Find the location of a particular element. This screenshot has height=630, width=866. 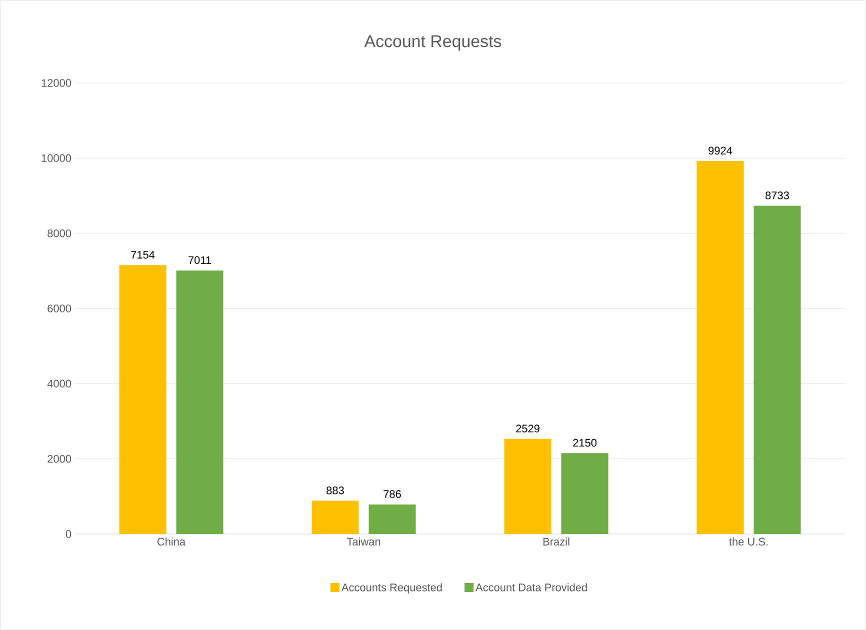

y-tick-label: 4000 is located at coordinates (59, 384).